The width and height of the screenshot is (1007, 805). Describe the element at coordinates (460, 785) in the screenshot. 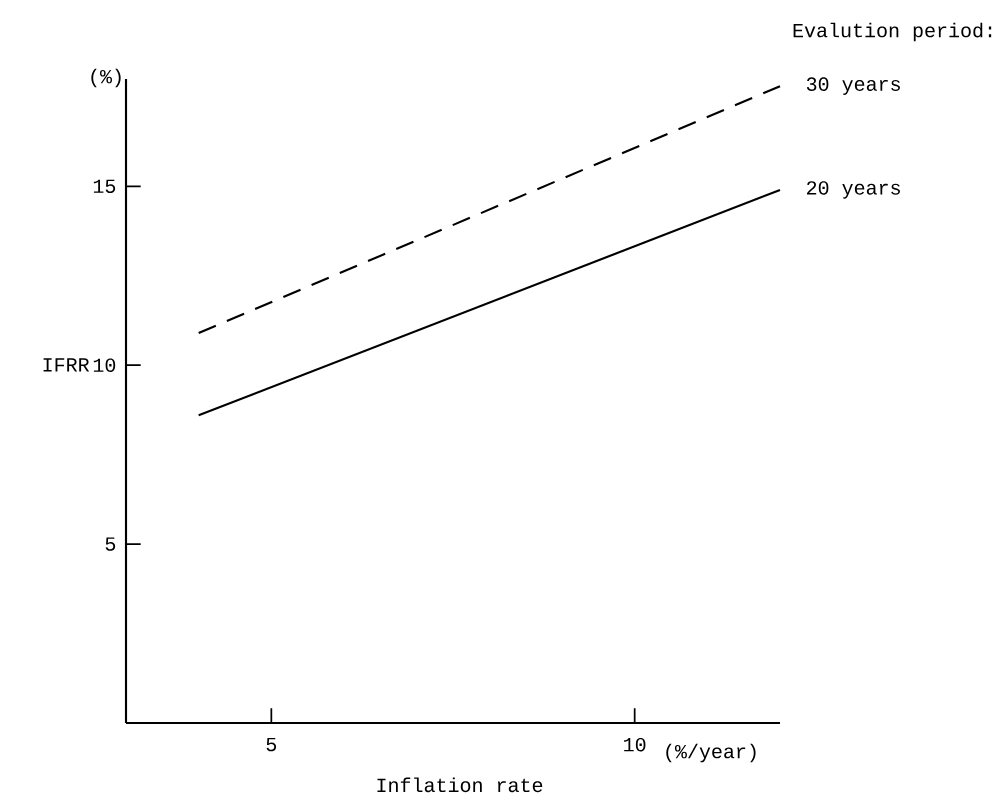

I see `x-axis-title: Inflation rate` at that location.